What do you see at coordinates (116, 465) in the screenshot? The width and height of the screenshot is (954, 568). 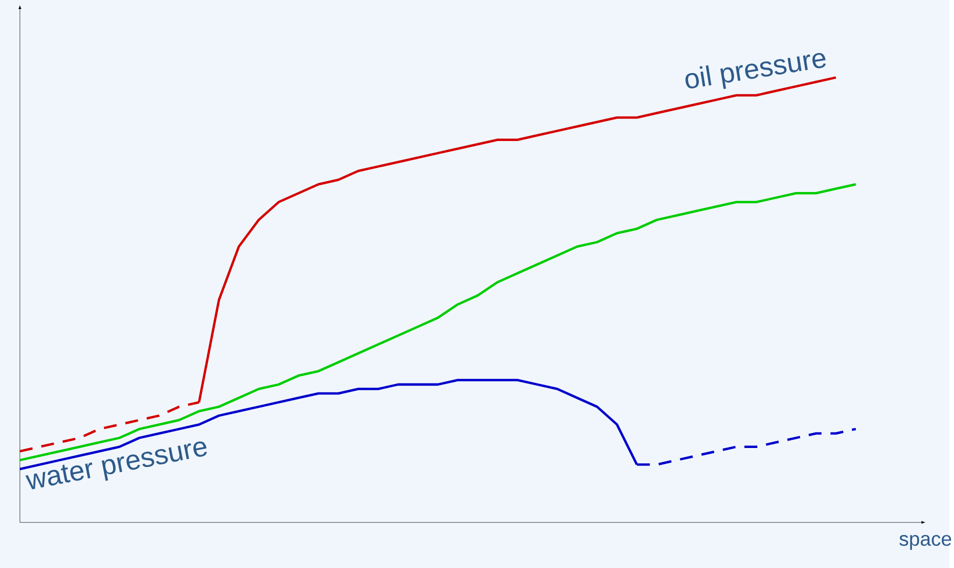 I see `text: water pressure` at bounding box center [116, 465].